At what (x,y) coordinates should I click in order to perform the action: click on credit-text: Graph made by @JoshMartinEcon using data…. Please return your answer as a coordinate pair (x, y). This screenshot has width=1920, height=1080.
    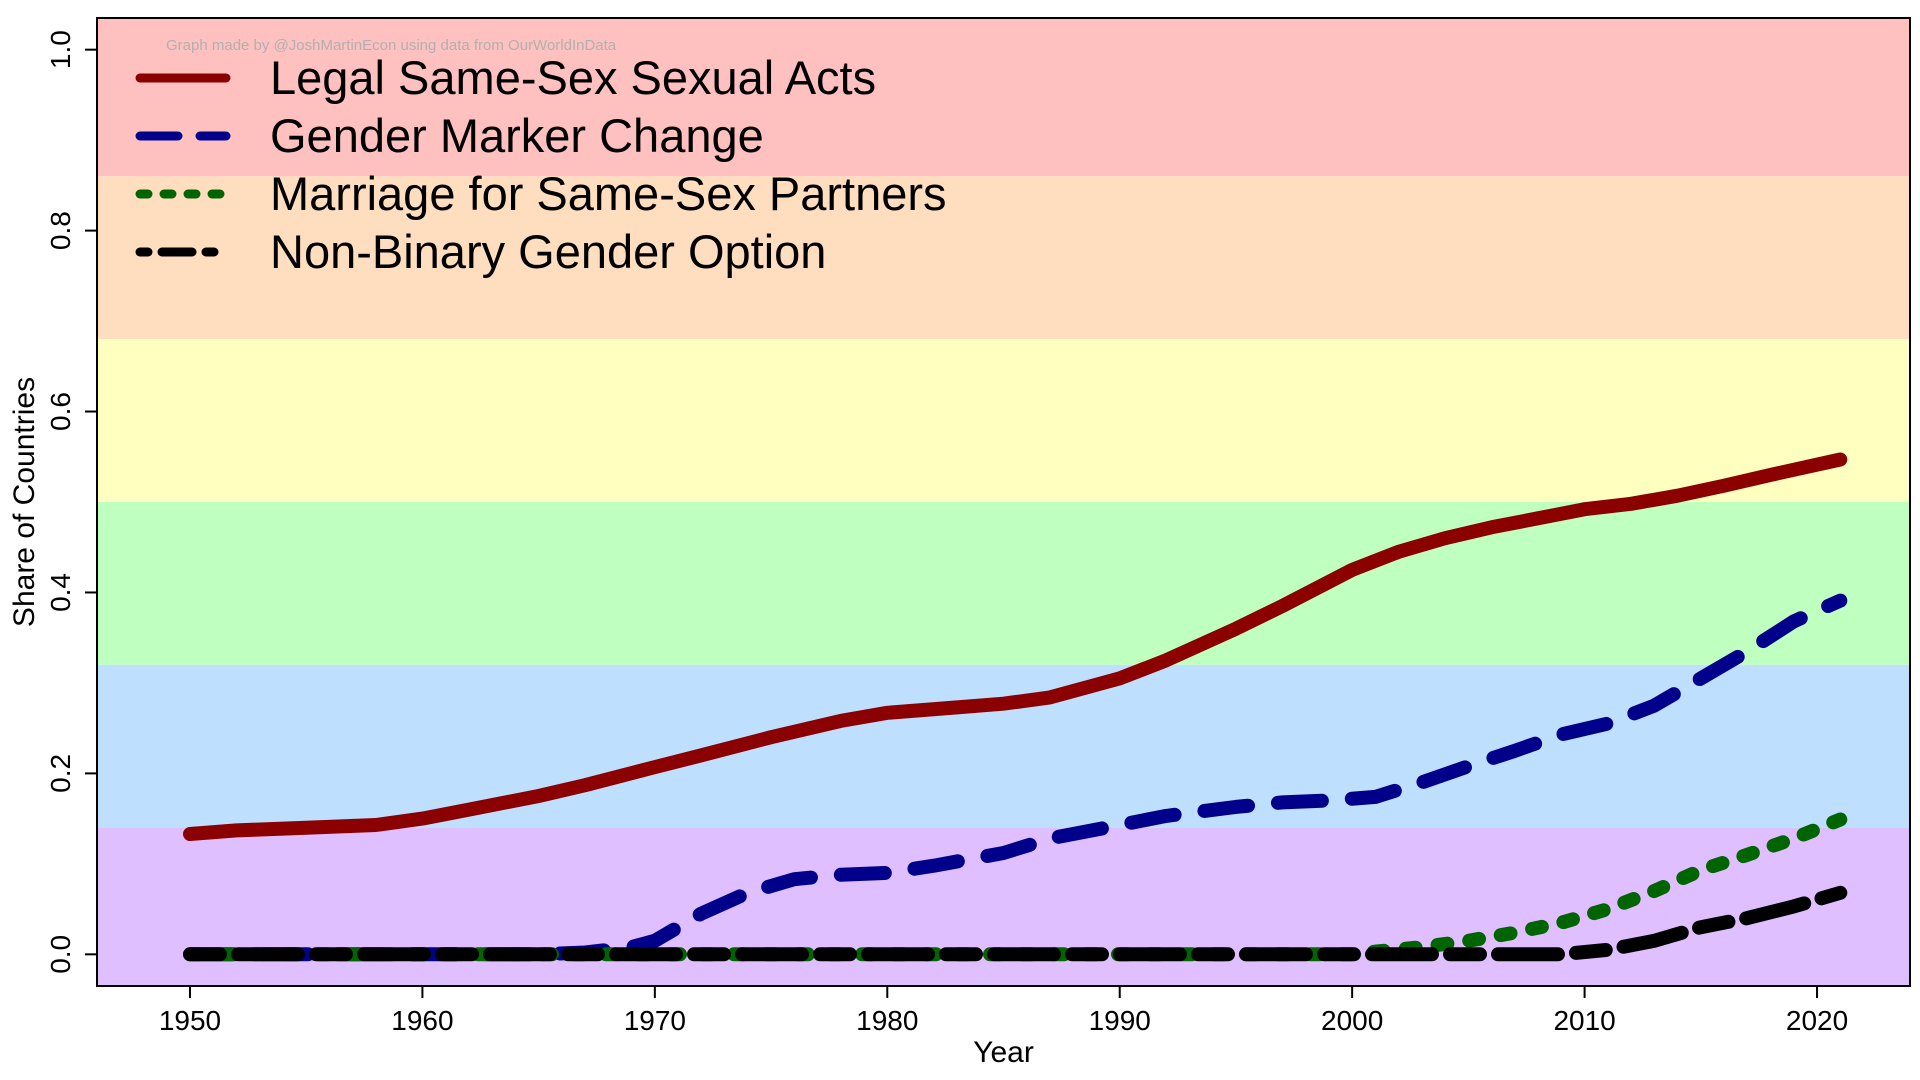
    Looking at the image, I should click on (391, 45).